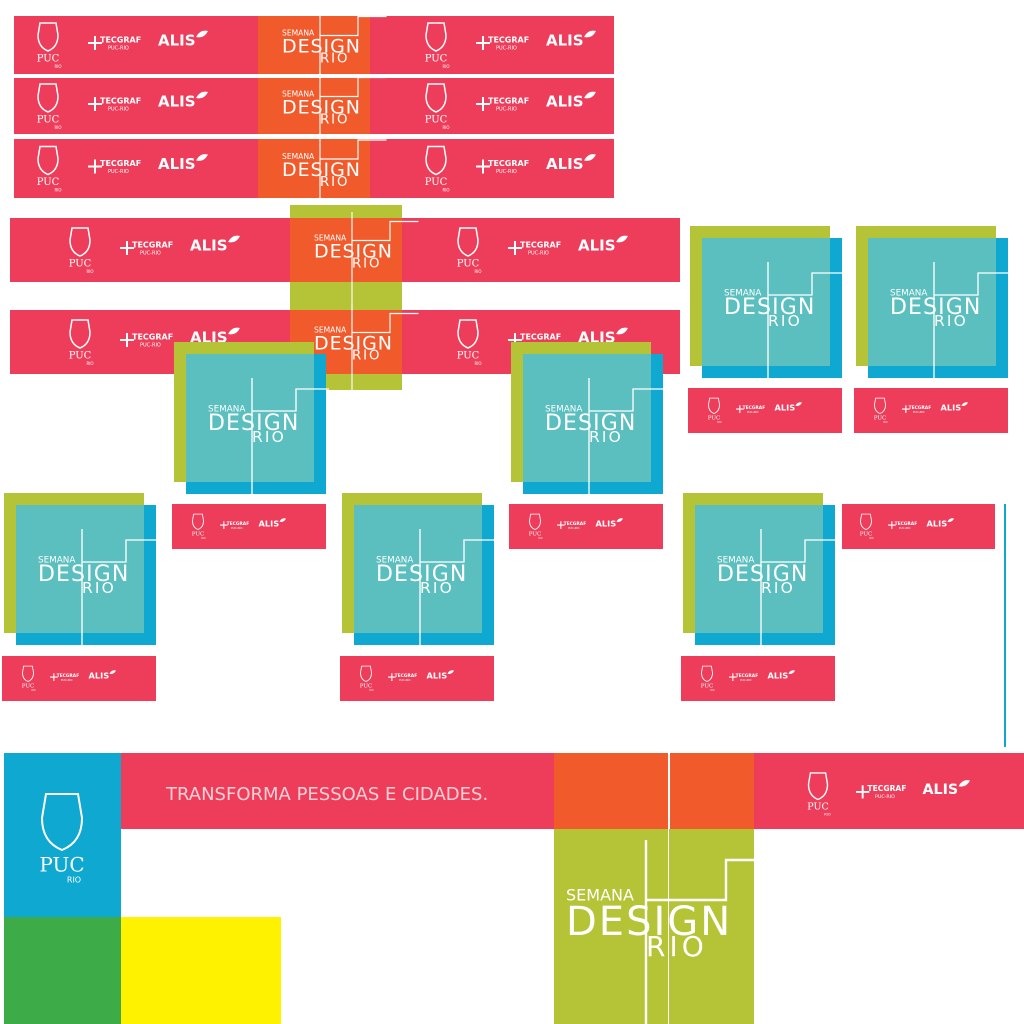 This screenshot has height=1024, width=1024. Describe the element at coordinates (314, 45) in the screenshot. I see `banner-orange` at that location.